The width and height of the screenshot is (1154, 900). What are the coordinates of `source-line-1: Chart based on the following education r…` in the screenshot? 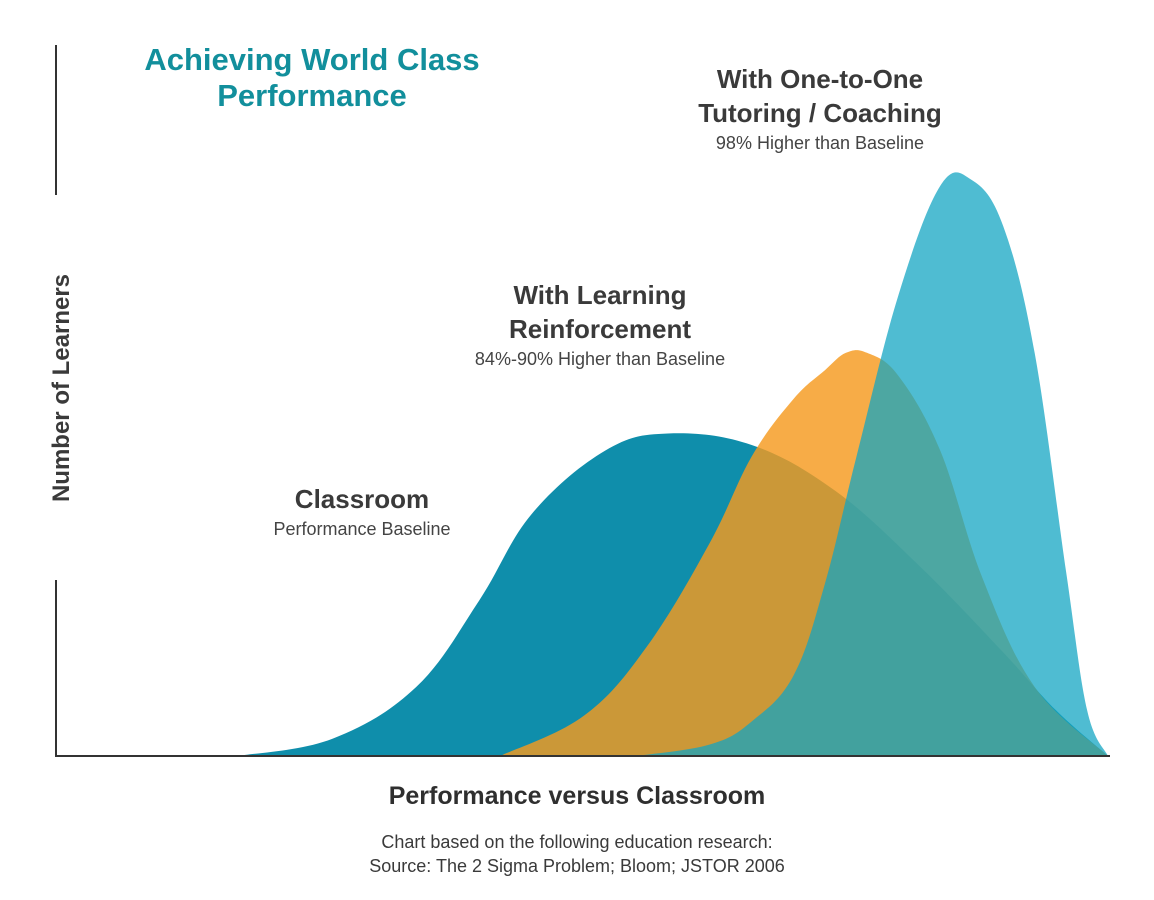 It's located at (577, 842).